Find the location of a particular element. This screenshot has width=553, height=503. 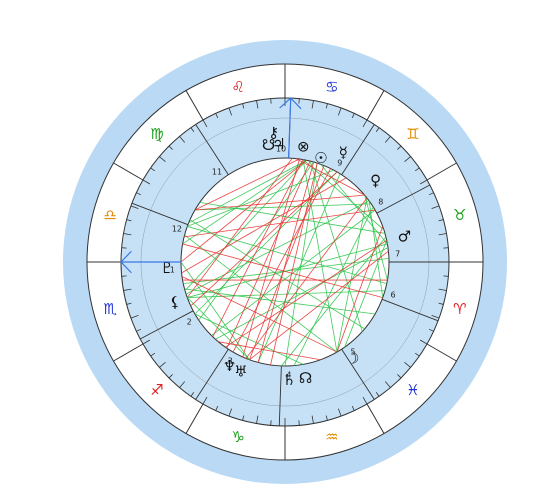

midheaven-axis-arrowhead is located at coordinates (290, 103).